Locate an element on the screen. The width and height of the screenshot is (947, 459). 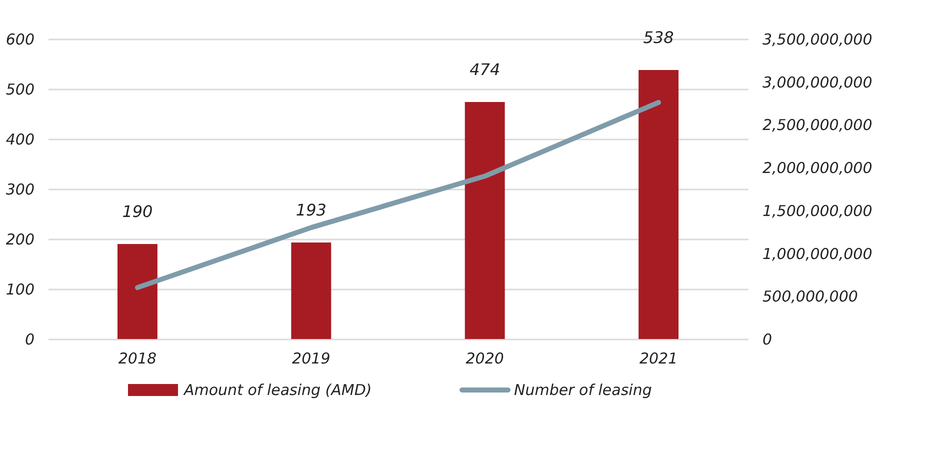
x-tick-label: 2020 is located at coordinates (485, 359).